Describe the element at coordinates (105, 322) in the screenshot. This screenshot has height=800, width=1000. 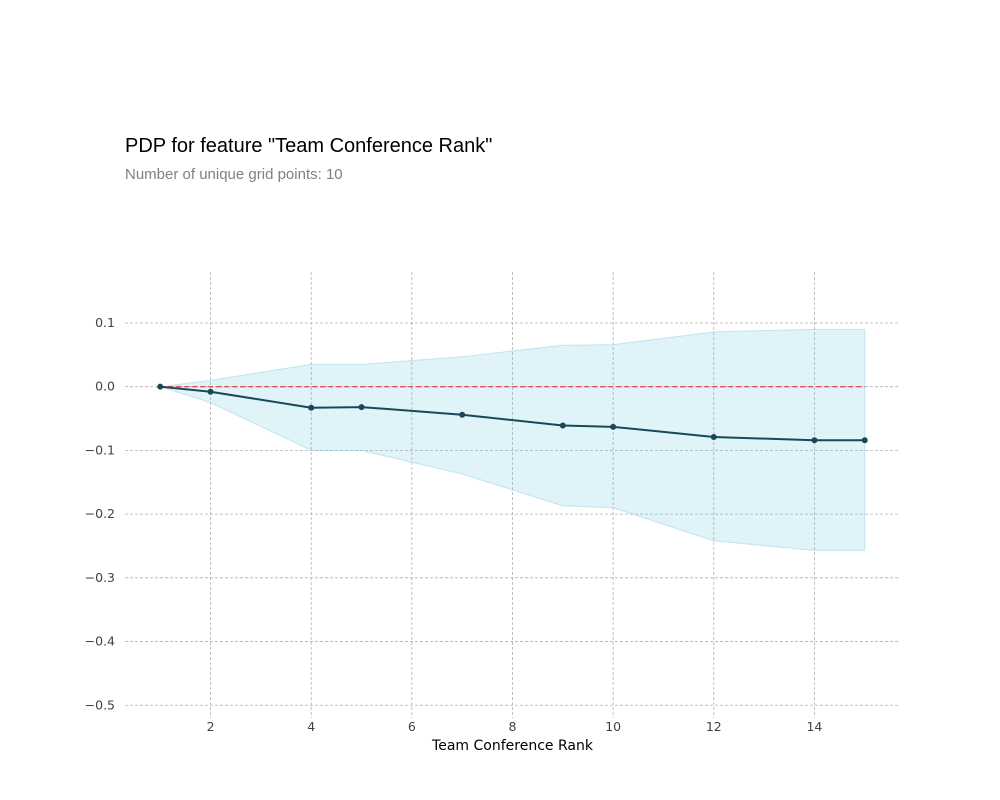
I see `y-tick-label: 0.1` at that location.